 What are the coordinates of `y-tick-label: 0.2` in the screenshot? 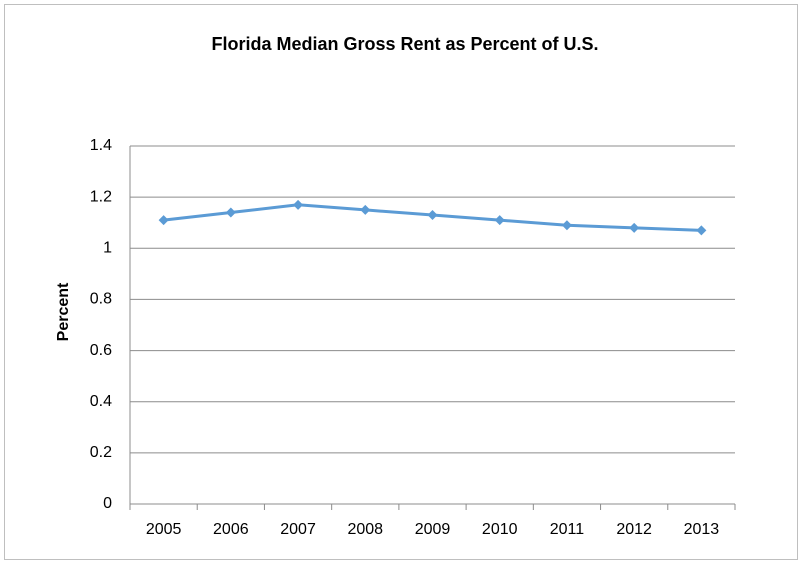 It's located at (101, 452).